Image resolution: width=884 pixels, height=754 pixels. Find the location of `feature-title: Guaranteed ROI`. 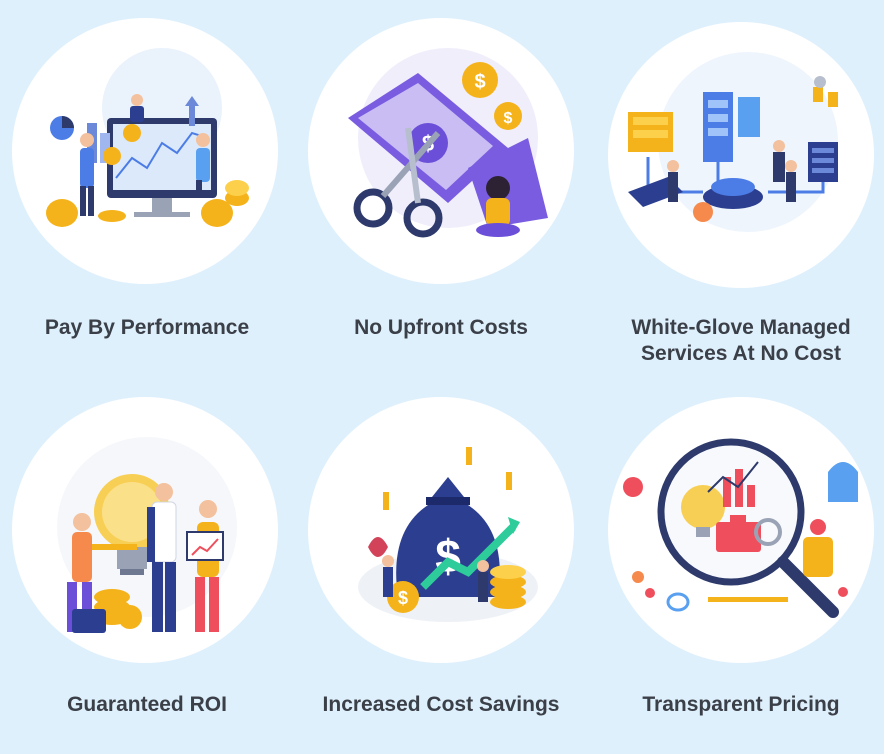

feature-title: Guaranteed ROI is located at coordinates (147, 704).